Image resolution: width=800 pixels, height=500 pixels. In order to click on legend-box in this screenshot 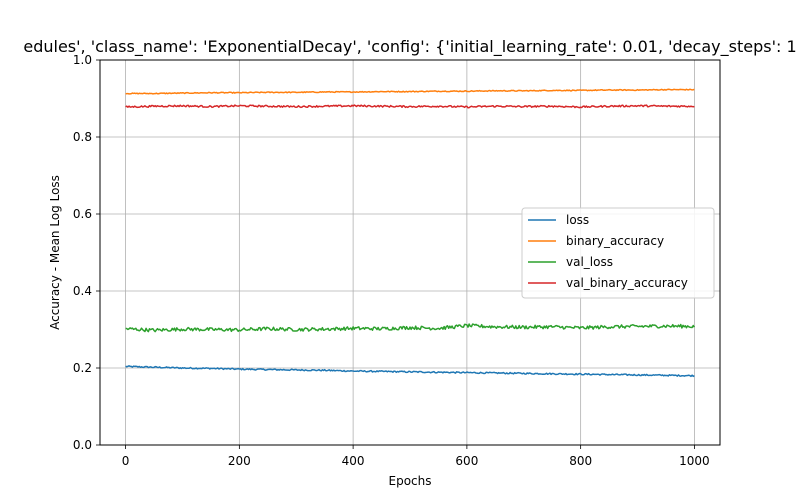, I will do `click(618, 253)`.